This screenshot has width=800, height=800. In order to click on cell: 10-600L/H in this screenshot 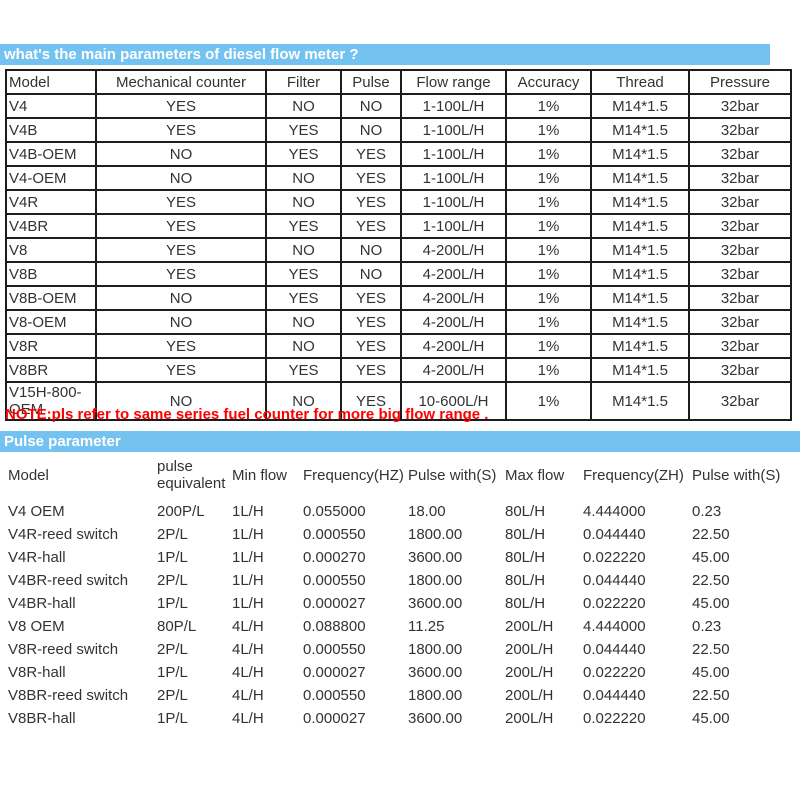, I will do `click(453, 401)`.